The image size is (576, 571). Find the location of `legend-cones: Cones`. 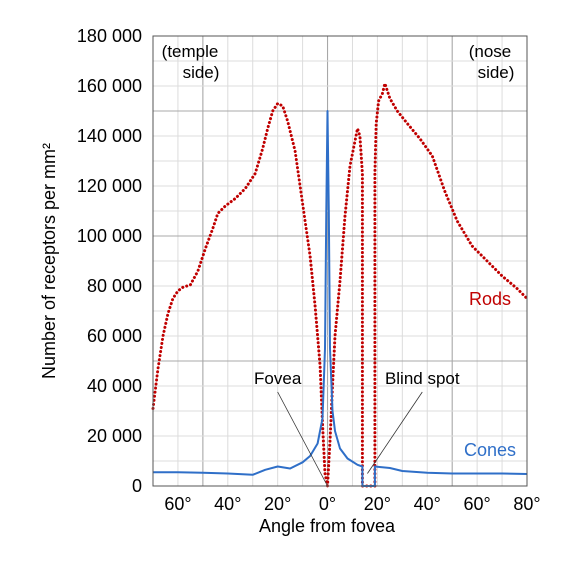

legend-cones: Cones is located at coordinates (490, 450).